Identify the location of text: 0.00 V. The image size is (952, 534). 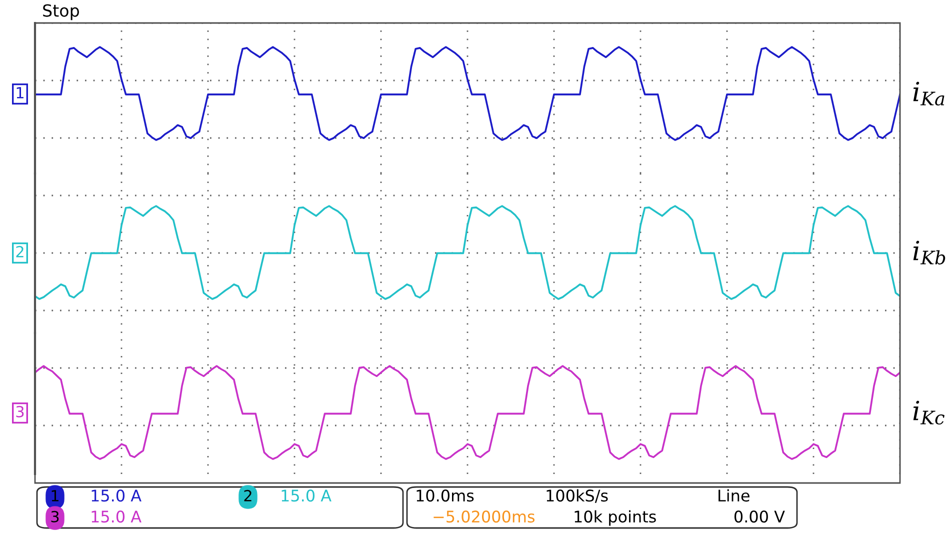
(759, 516).